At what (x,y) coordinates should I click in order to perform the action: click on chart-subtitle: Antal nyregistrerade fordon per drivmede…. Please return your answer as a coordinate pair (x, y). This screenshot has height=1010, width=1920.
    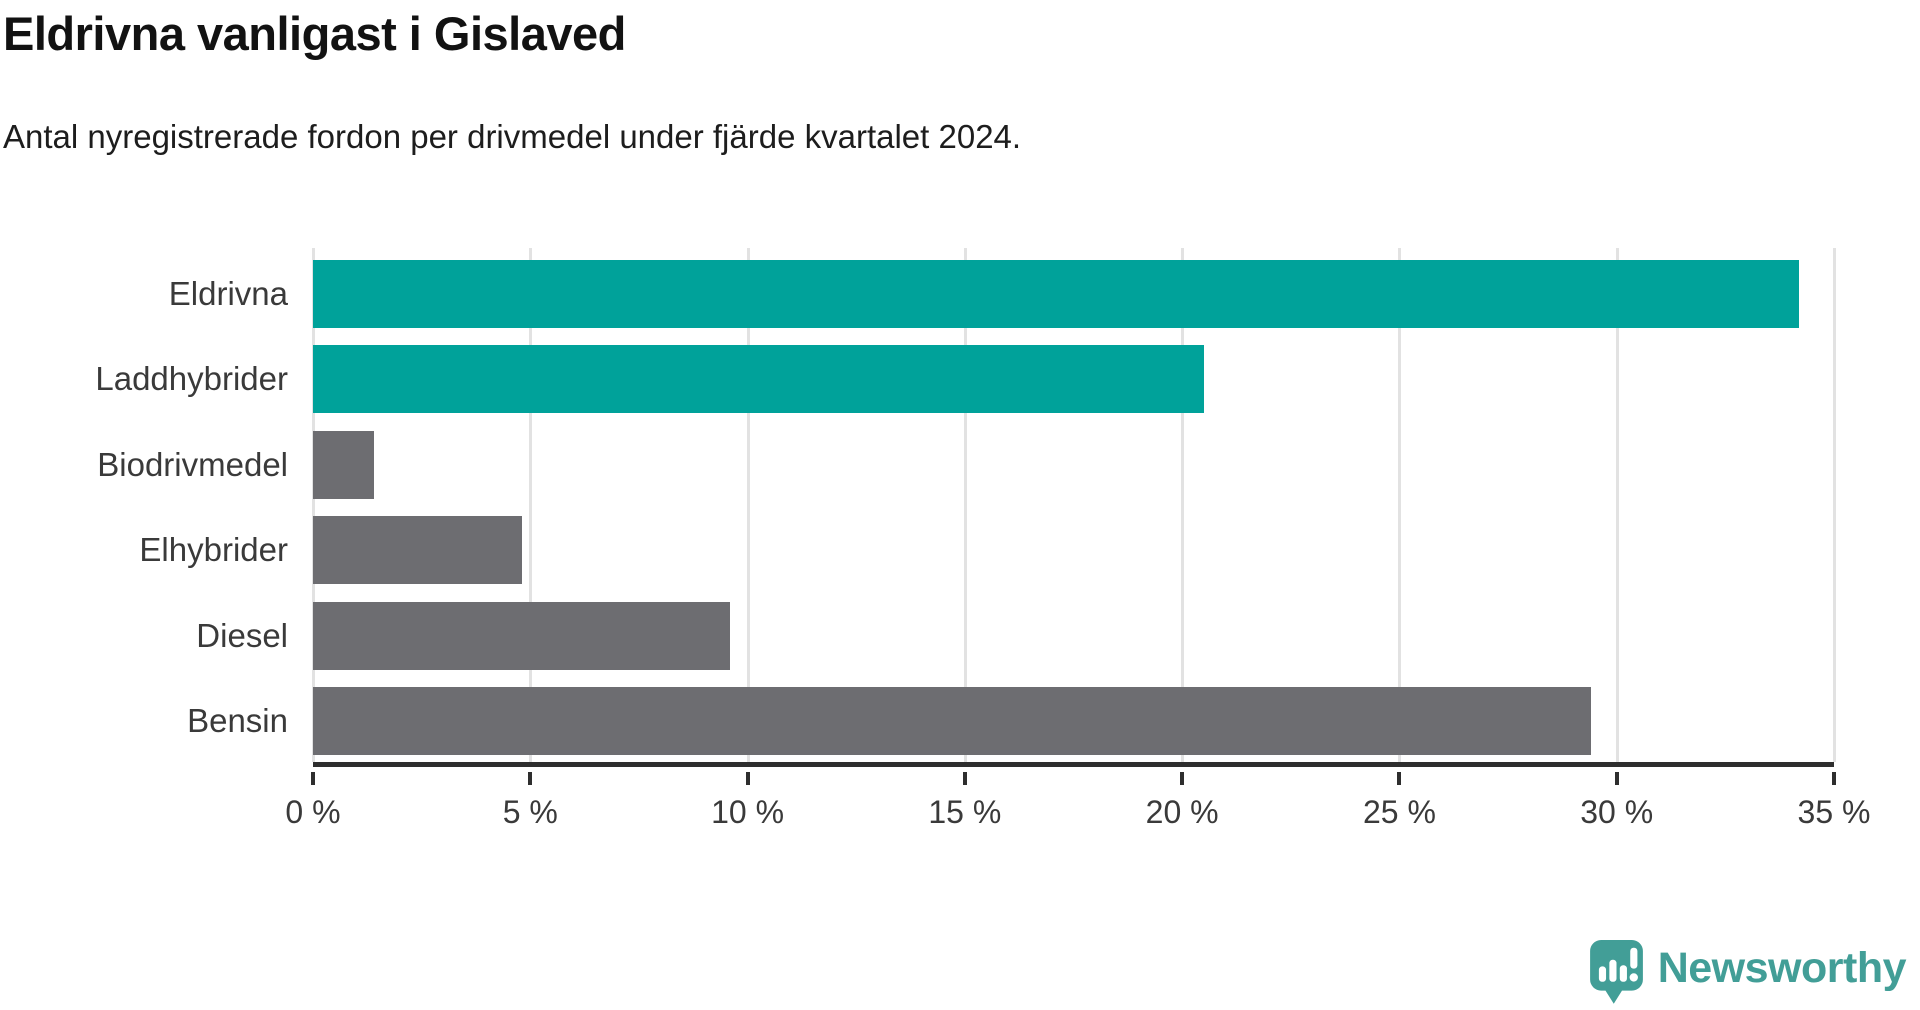
    Looking at the image, I should click on (512, 136).